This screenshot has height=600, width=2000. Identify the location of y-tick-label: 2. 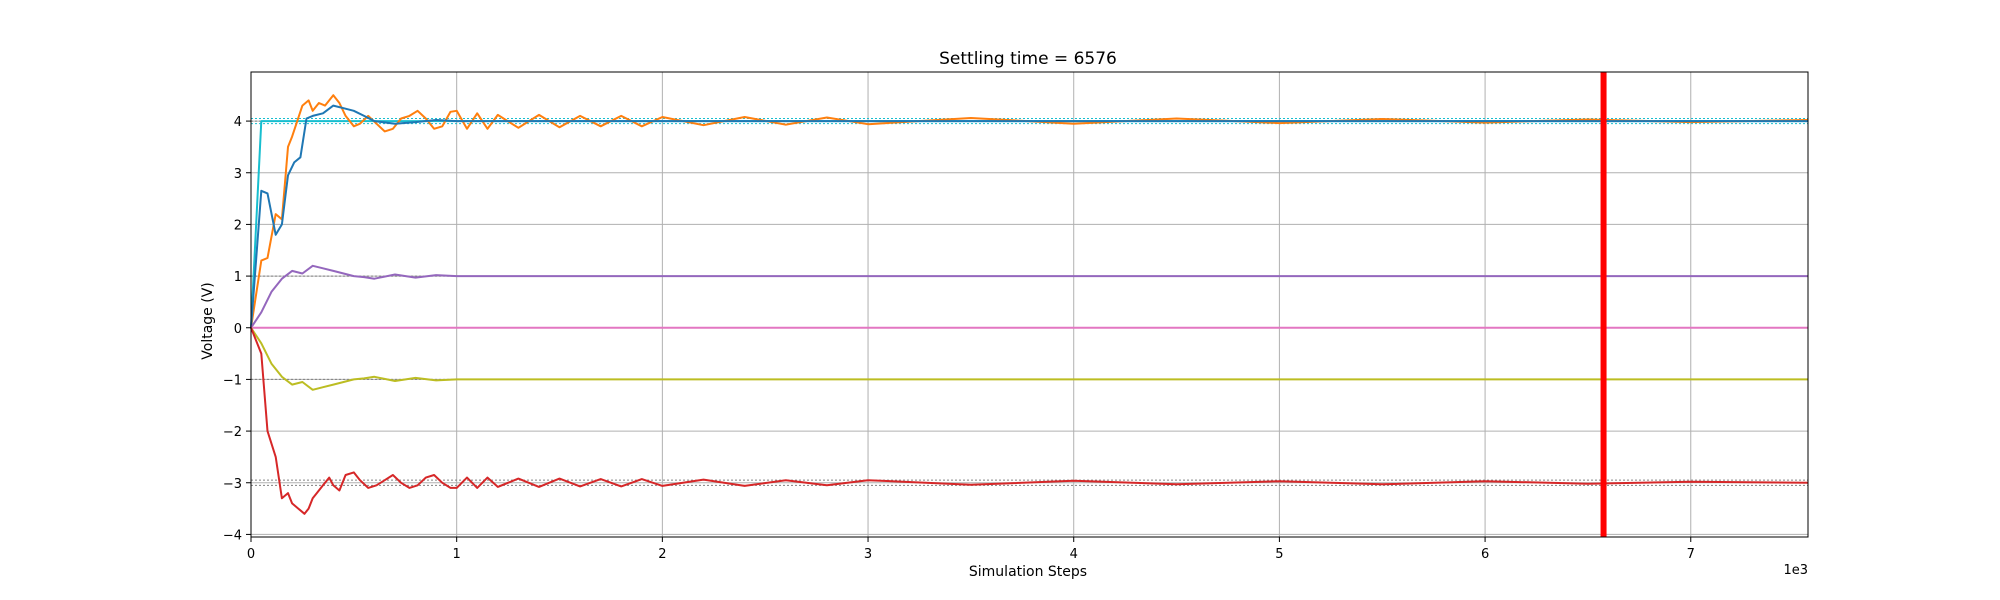
(238, 225).